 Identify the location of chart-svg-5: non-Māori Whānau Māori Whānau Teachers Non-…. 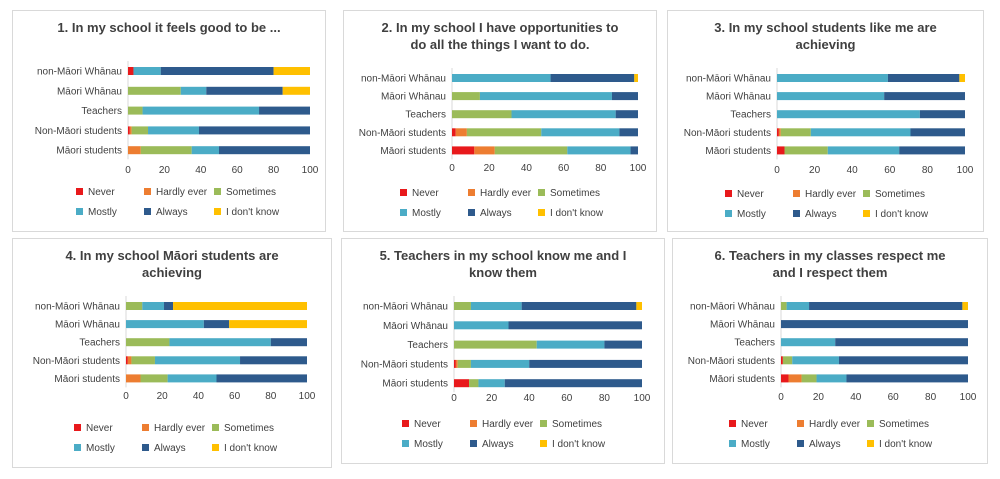
(506, 373).